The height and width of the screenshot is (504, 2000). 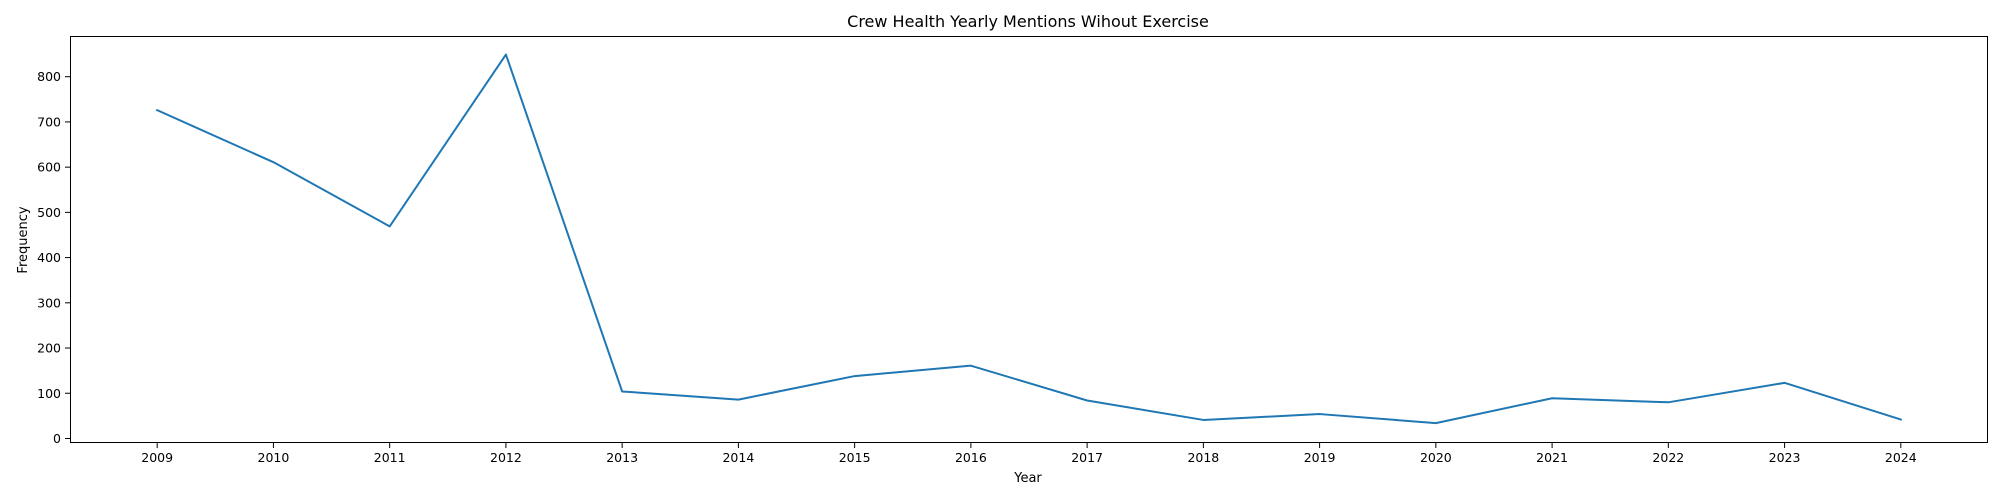 I want to click on y-axis: 0 100 200 300 400 500 600 700 800, so click(x=53, y=257).